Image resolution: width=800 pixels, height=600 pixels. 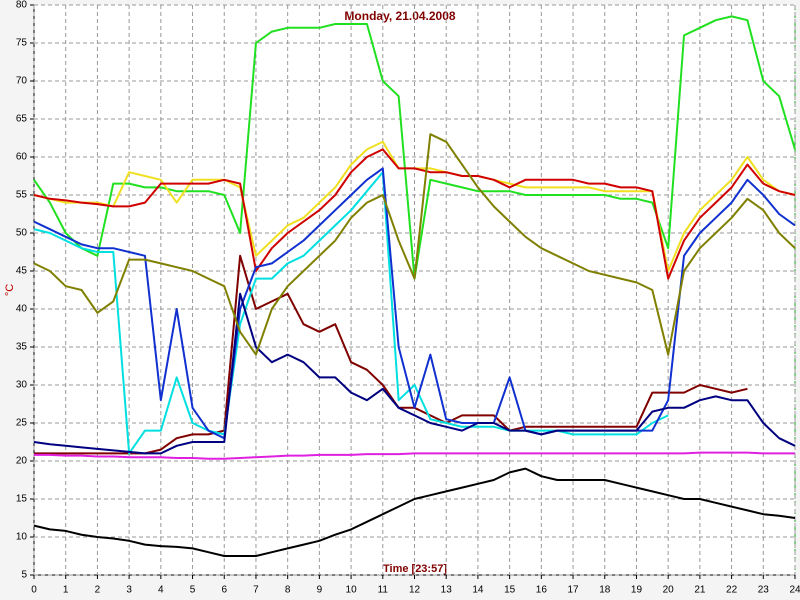 I want to click on y-tick-label: 60, so click(x=22, y=157).